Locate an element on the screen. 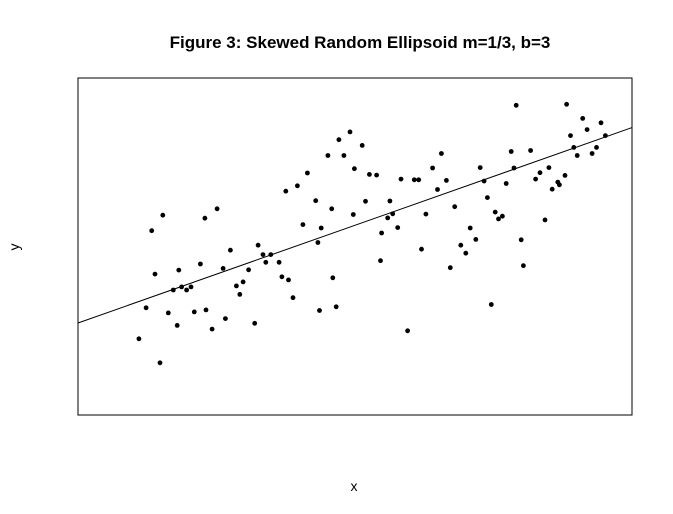 The image size is (673, 514). x-axis-label: x is located at coordinates (354, 486).